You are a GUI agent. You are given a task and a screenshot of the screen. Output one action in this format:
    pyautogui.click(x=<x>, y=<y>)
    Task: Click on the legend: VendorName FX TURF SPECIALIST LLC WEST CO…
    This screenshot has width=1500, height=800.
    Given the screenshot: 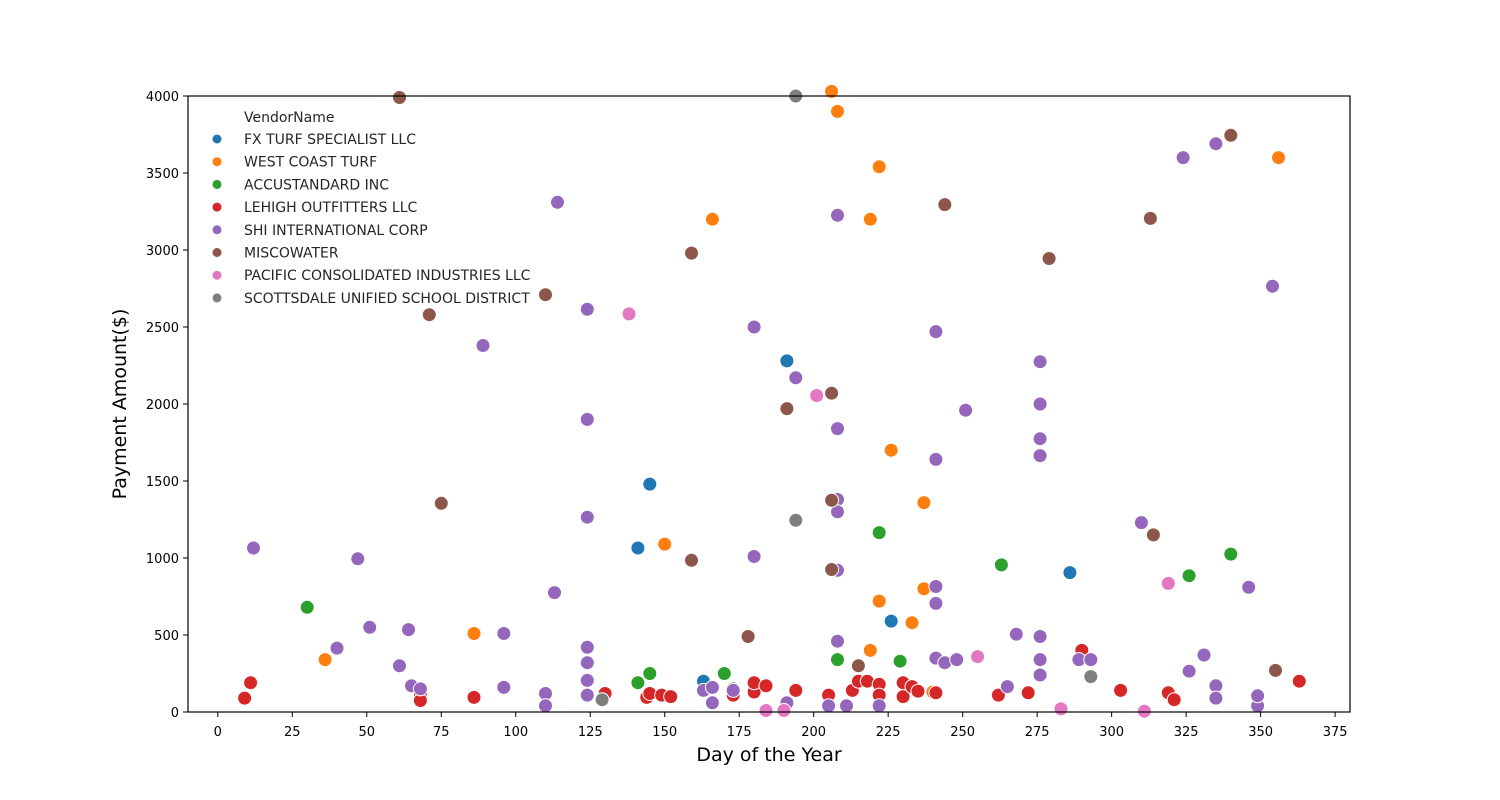 What is the action you would take?
    pyautogui.click(x=371, y=208)
    